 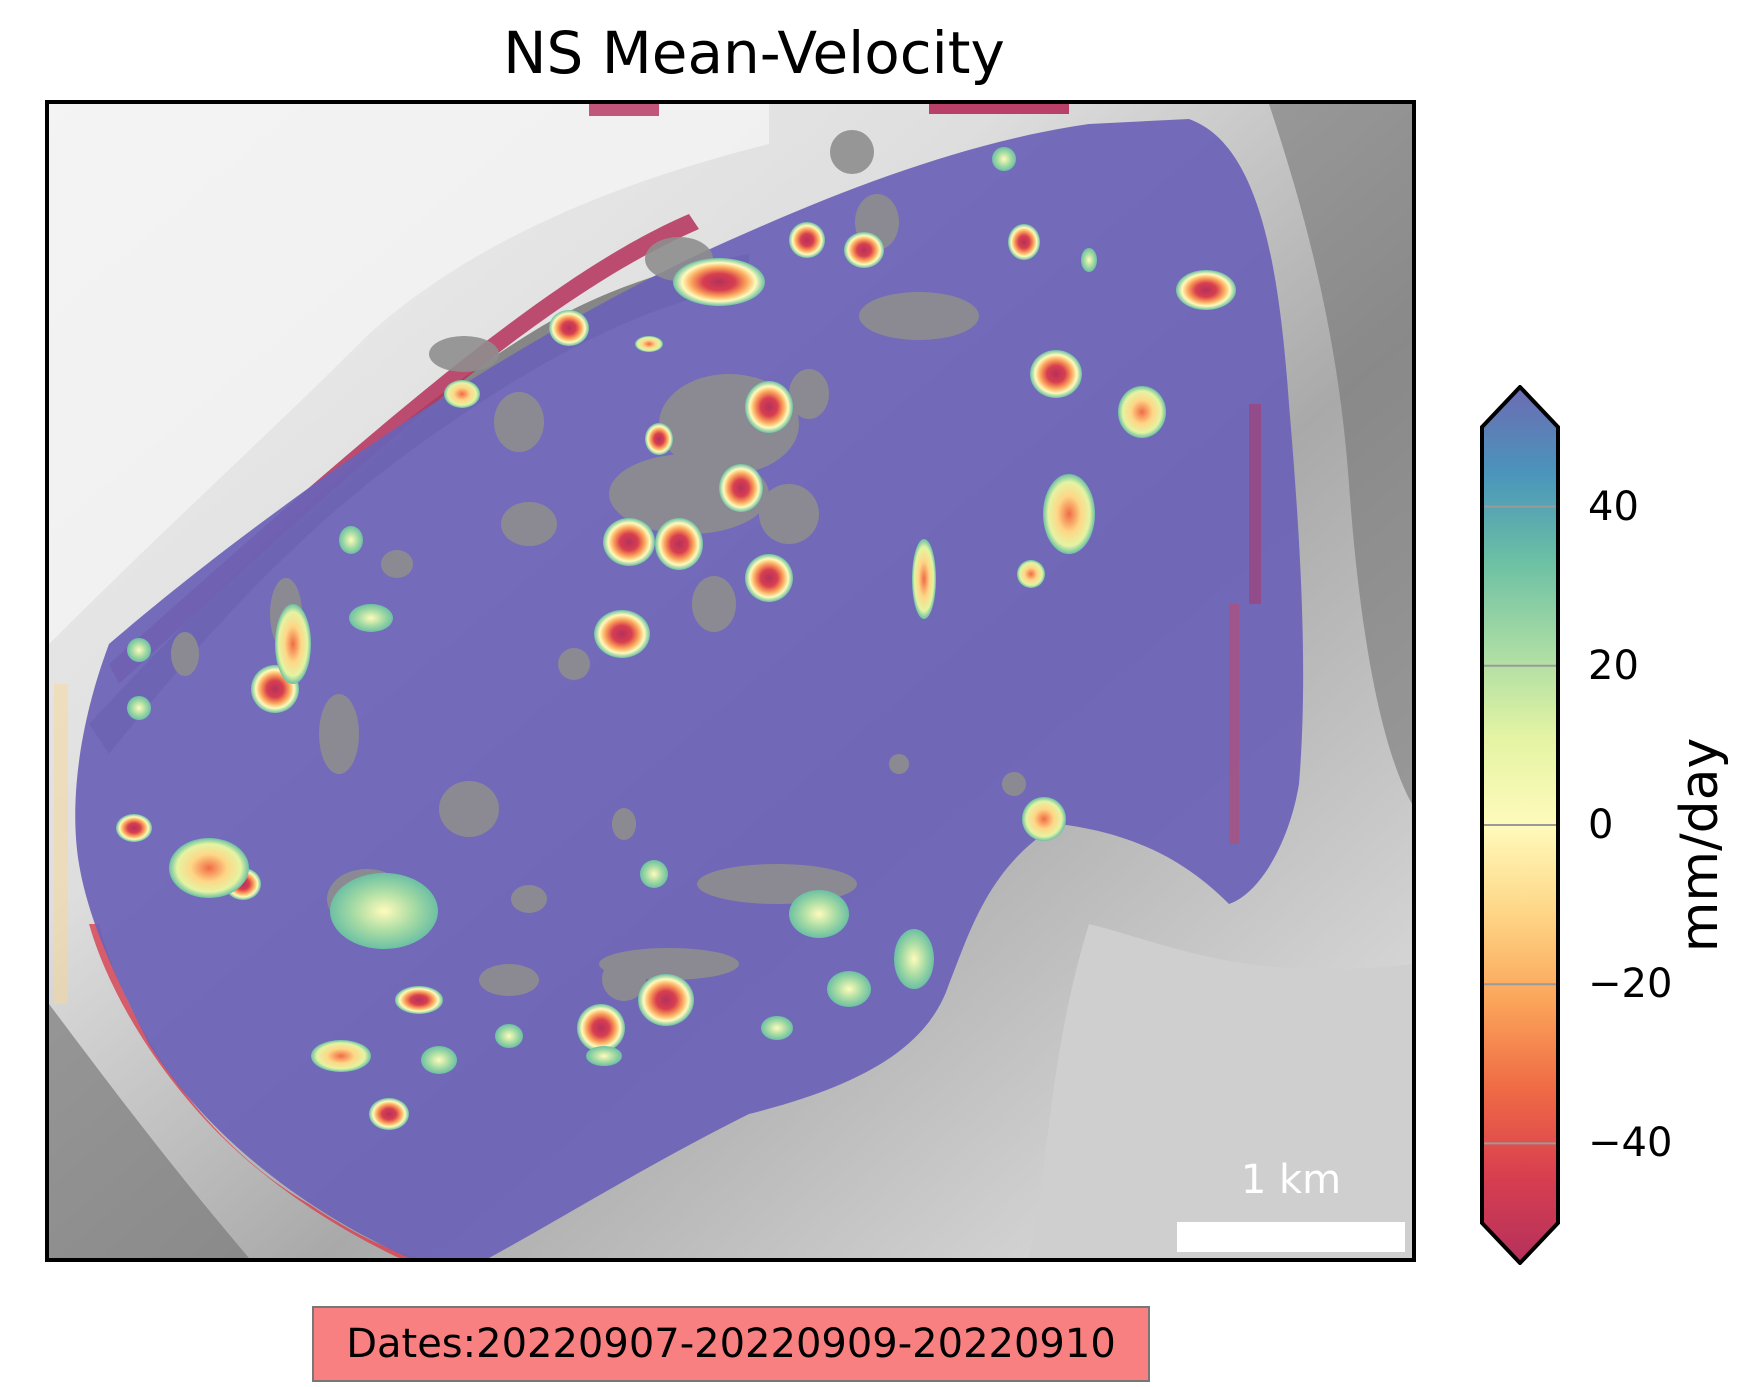 What do you see at coordinates (1291, 1180) in the screenshot?
I see `scale-bar-label: 1 km` at bounding box center [1291, 1180].